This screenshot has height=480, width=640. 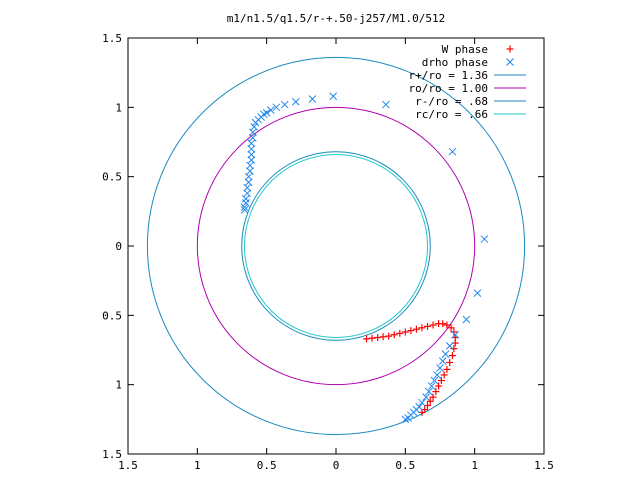 What do you see at coordinates (465, 49) in the screenshot?
I see `legend-label: W phase` at bounding box center [465, 49].